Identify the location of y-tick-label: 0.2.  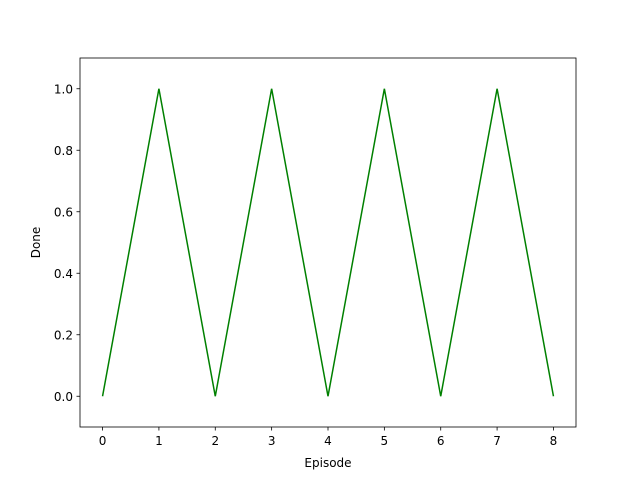
(63, 335).